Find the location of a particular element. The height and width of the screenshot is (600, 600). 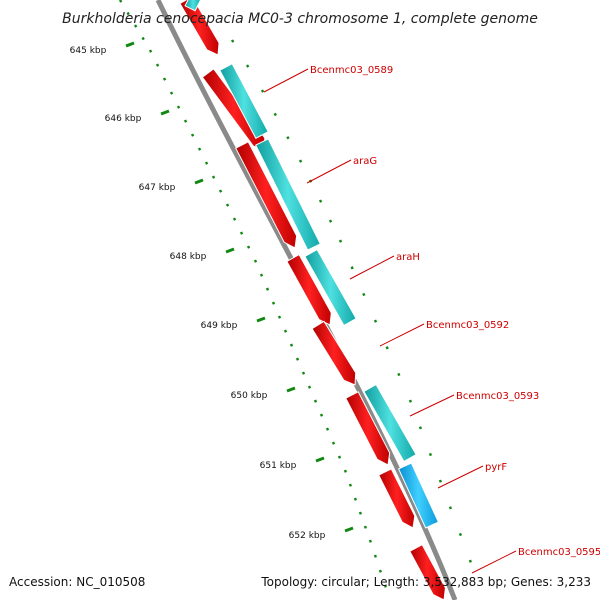

highlighted-gene-arrow is located at coordinates (418, 495).